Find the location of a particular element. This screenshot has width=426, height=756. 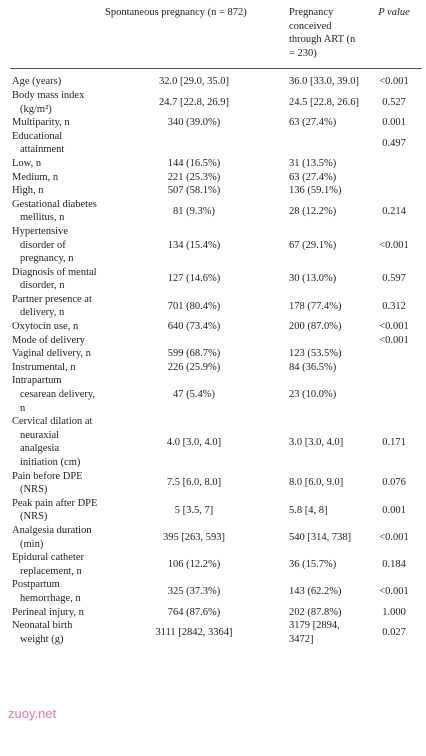

table-cell: 32.0 [29.0, 35.0] is located at coordinates (194, 82).